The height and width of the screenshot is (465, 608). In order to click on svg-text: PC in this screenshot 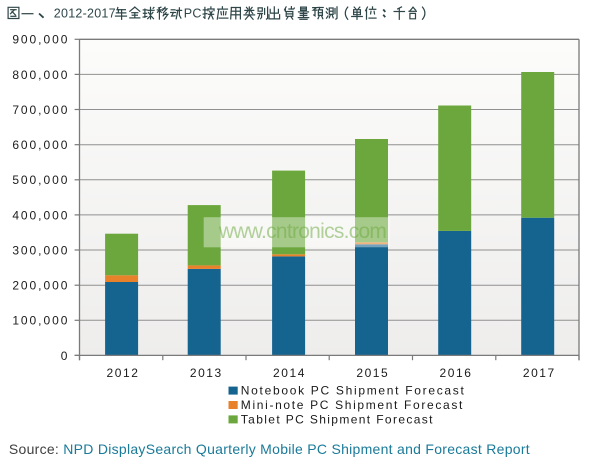, I will do `click(193, 13)`.